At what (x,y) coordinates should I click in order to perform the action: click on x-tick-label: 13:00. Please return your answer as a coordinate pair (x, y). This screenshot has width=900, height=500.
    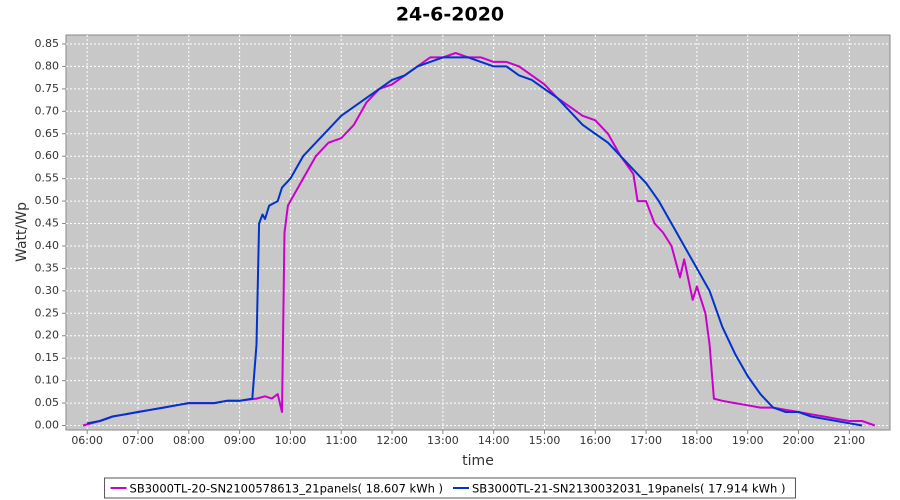
    Looking at the image, I should click on (443, 440).